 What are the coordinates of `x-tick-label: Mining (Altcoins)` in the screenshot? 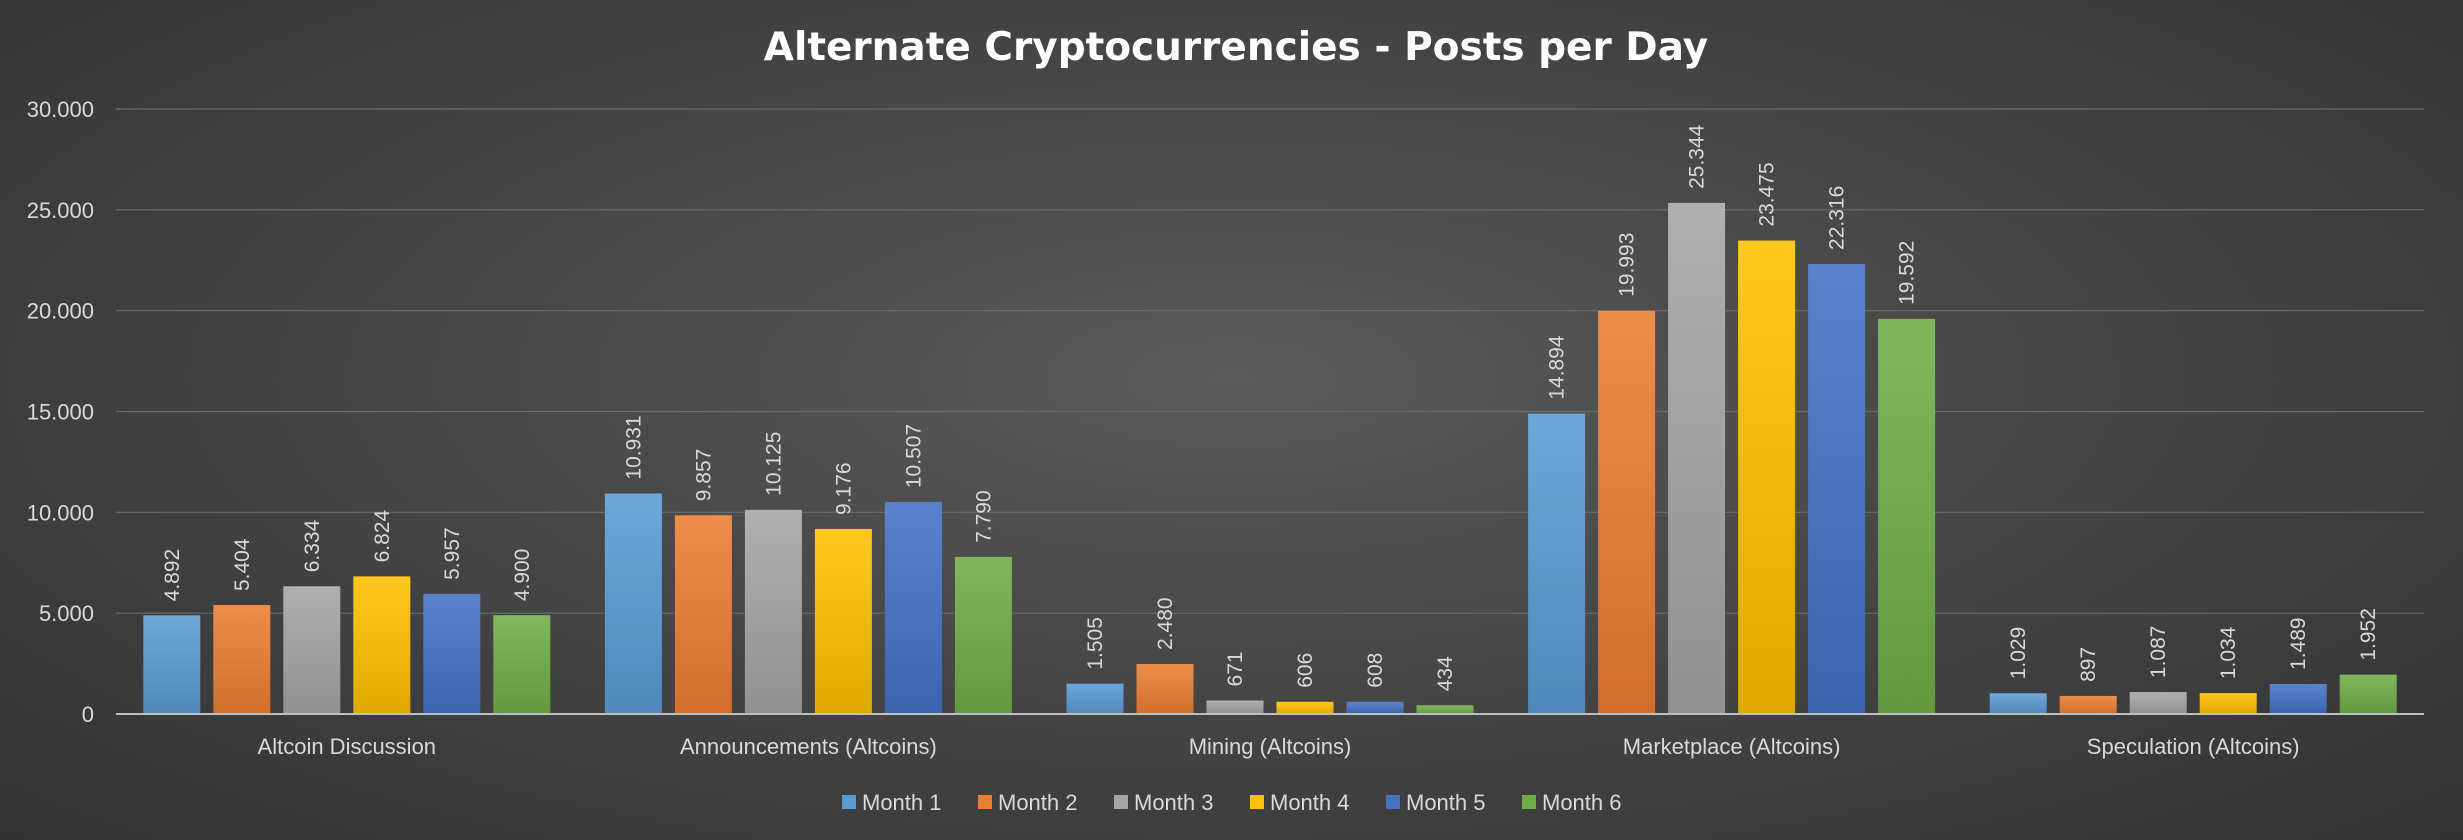 It's located at (1270, 746).